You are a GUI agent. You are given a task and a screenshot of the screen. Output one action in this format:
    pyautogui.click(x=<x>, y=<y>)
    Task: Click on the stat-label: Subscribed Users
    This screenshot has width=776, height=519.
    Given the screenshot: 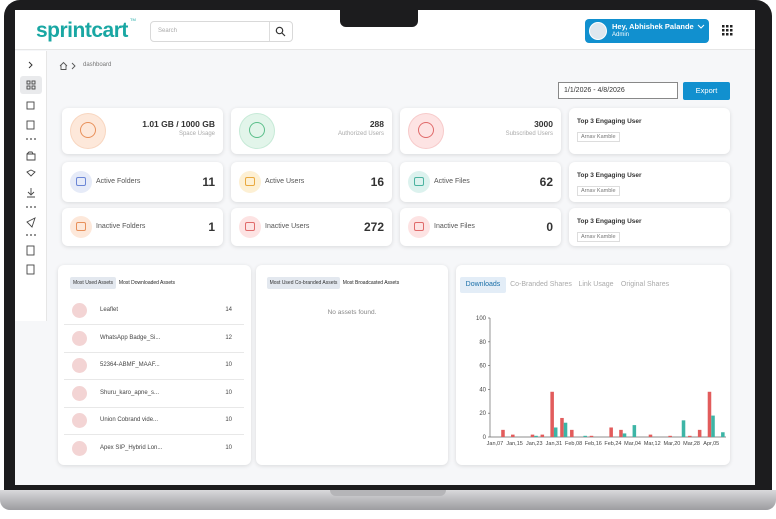 What is the action you would take?
    pyautogui.click(x=529, y=134)
    